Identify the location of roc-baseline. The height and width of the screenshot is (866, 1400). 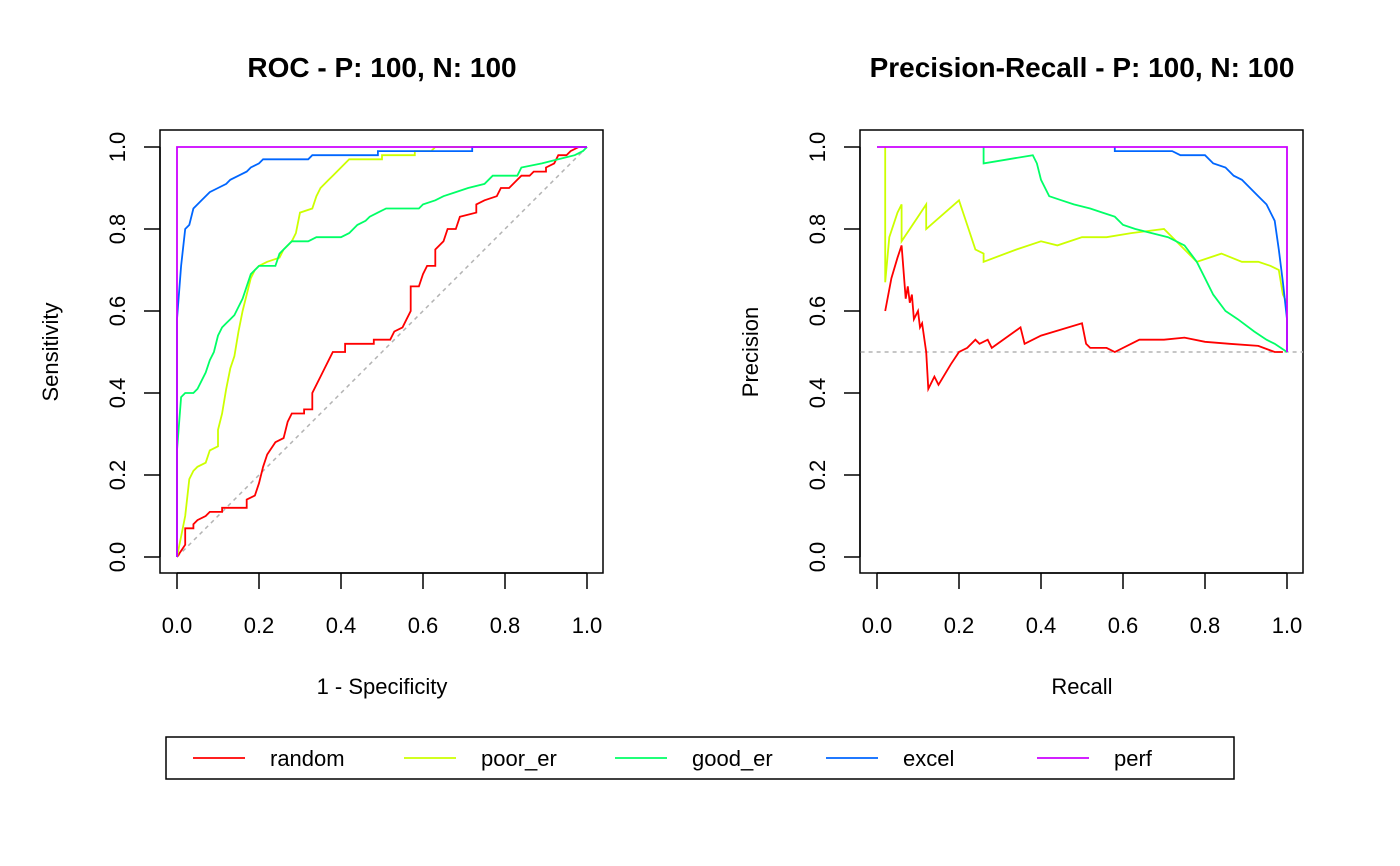
(382, 352).